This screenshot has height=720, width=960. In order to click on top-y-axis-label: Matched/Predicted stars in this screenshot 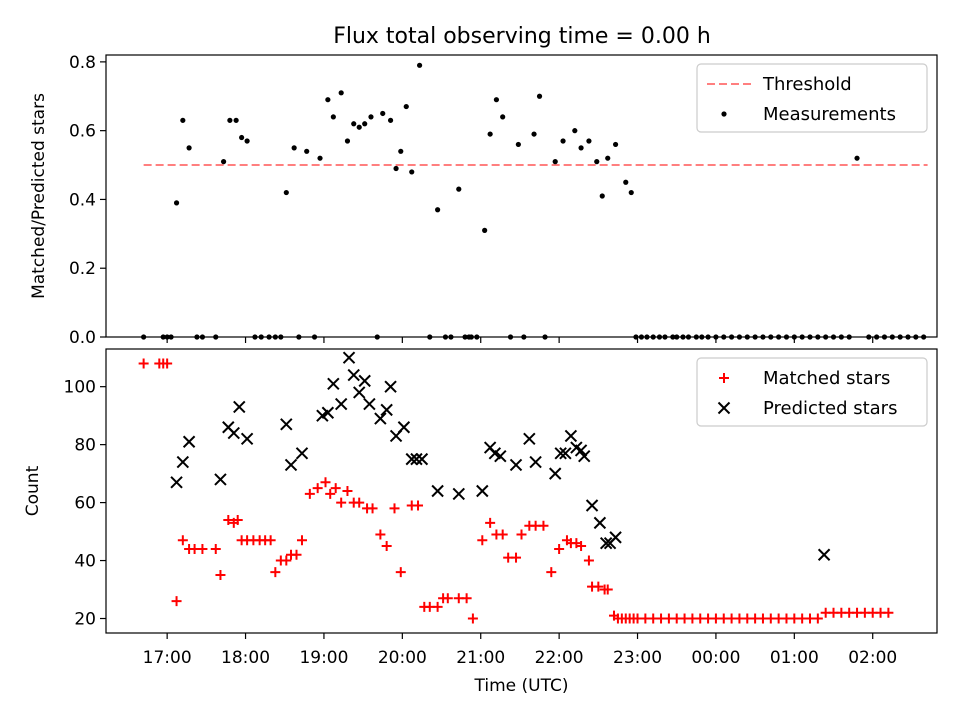, I will do `click(39, 196)`.